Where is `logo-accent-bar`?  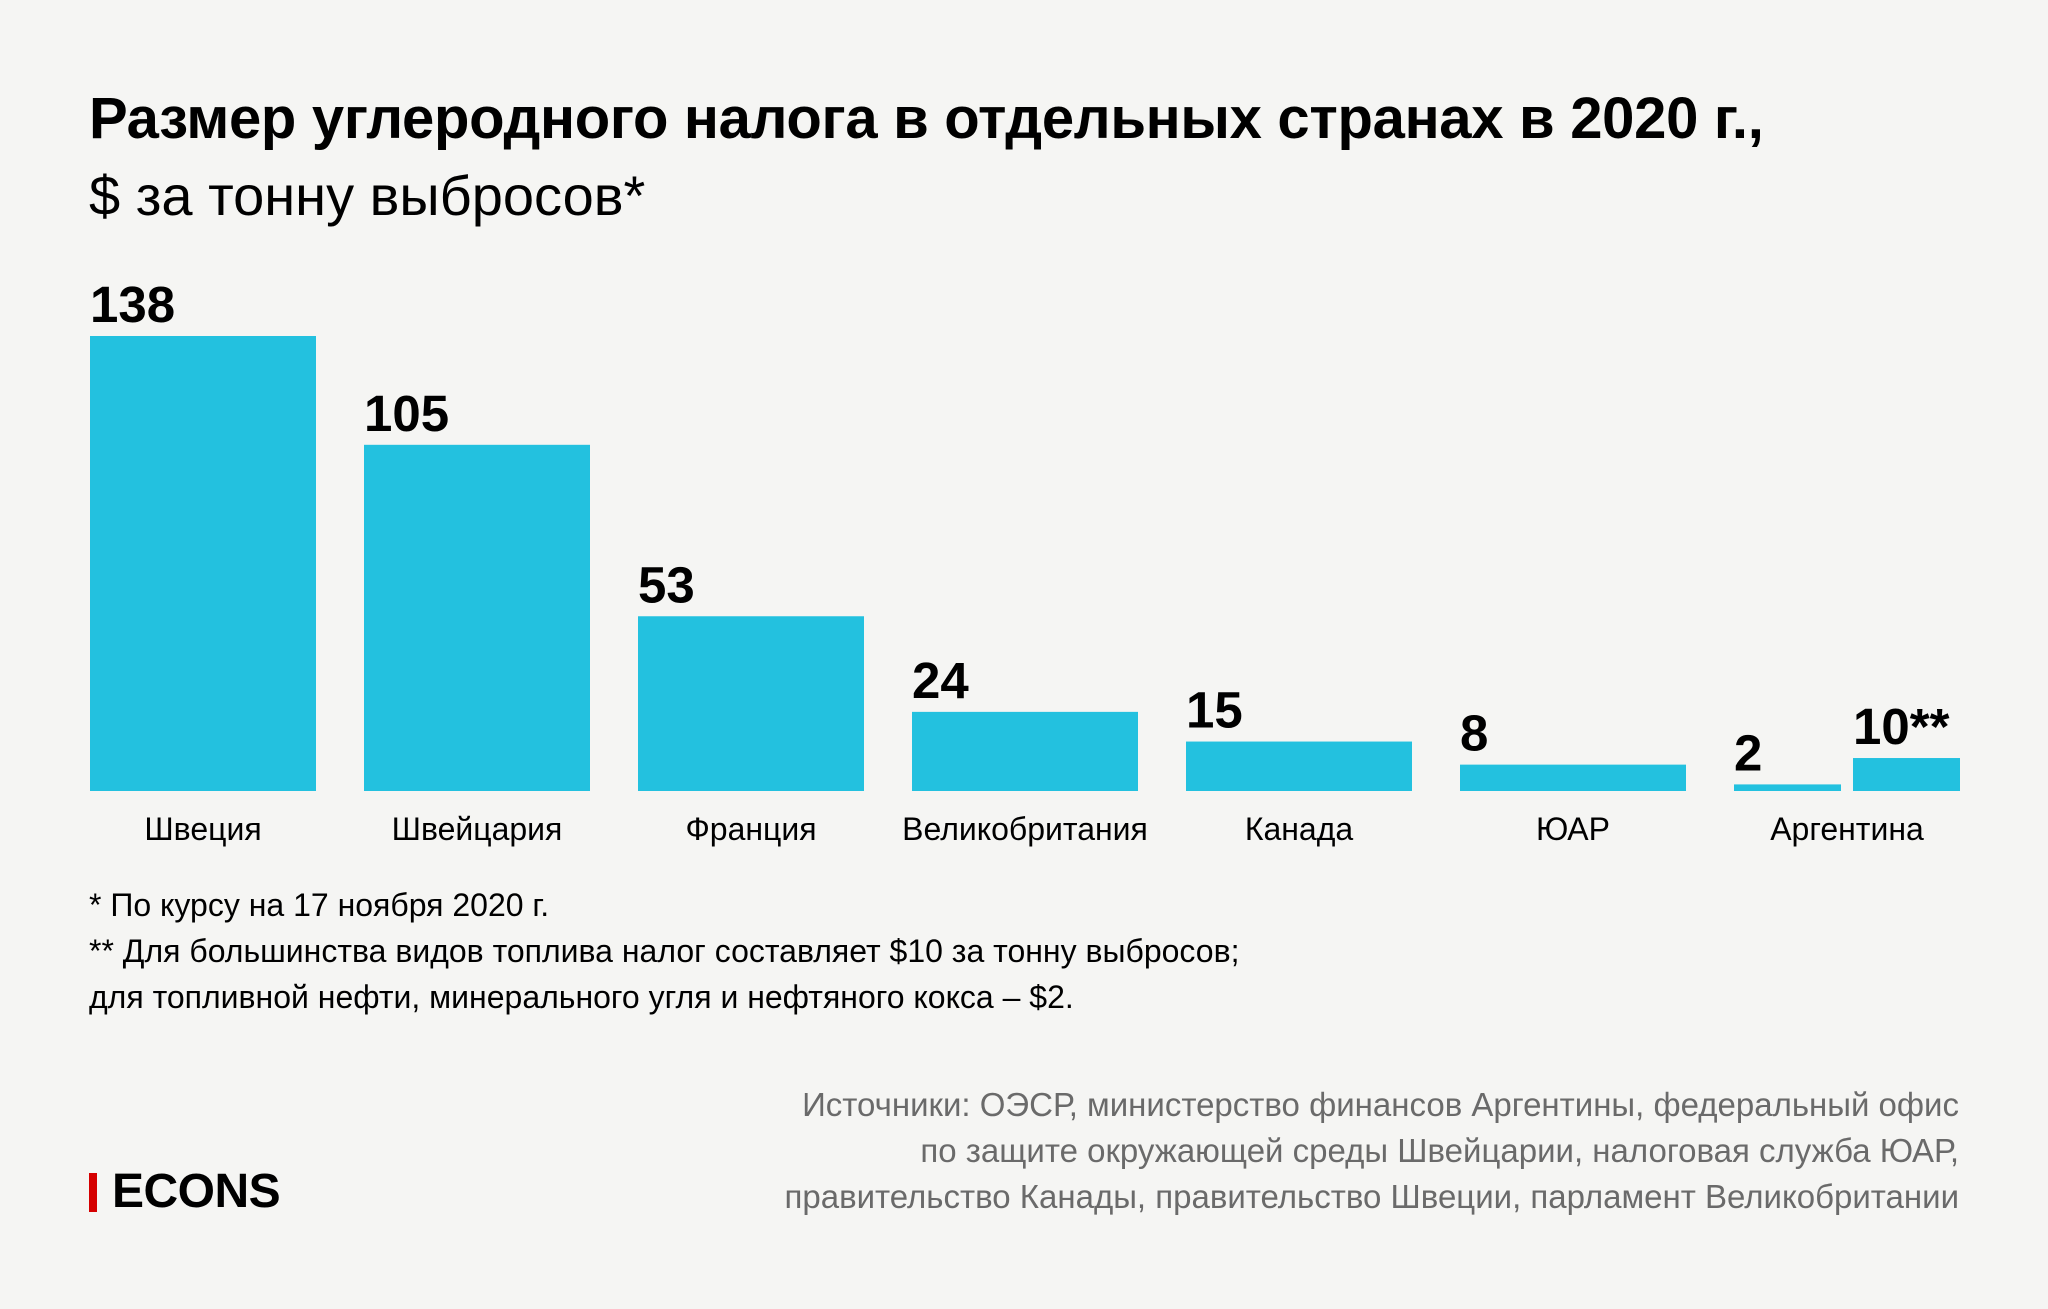 logo-accent-bar is located at coordinates (93, 1192).